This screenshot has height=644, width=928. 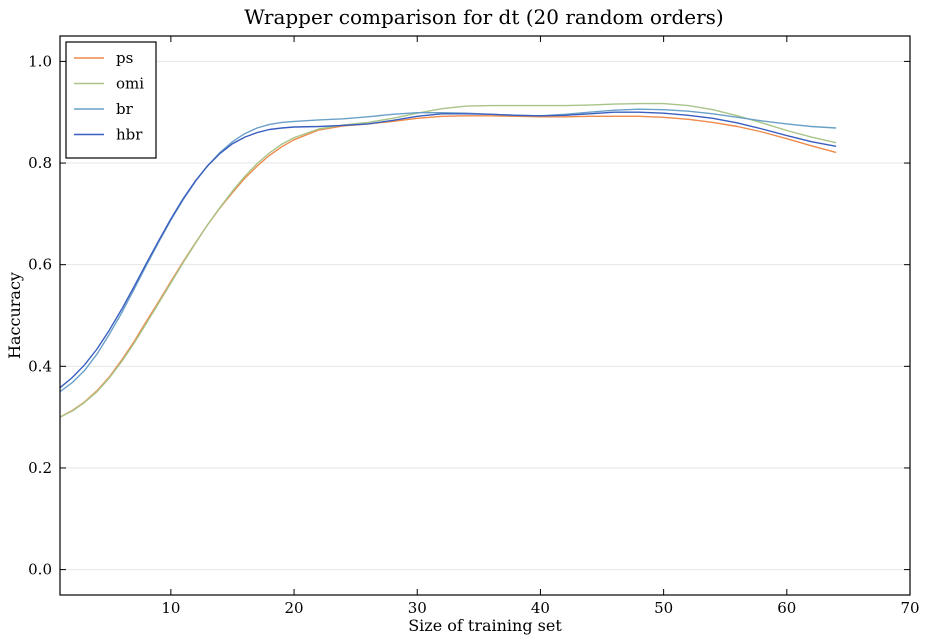 I want to click on y-tick-label: 0.2, so click(x=40, y=468).